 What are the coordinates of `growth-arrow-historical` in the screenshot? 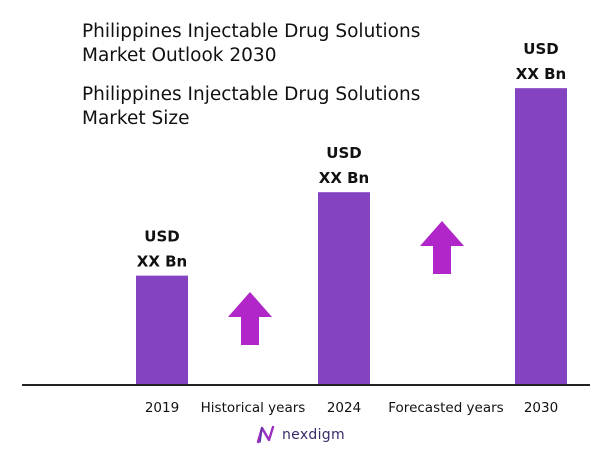 It's located at (250, 318).